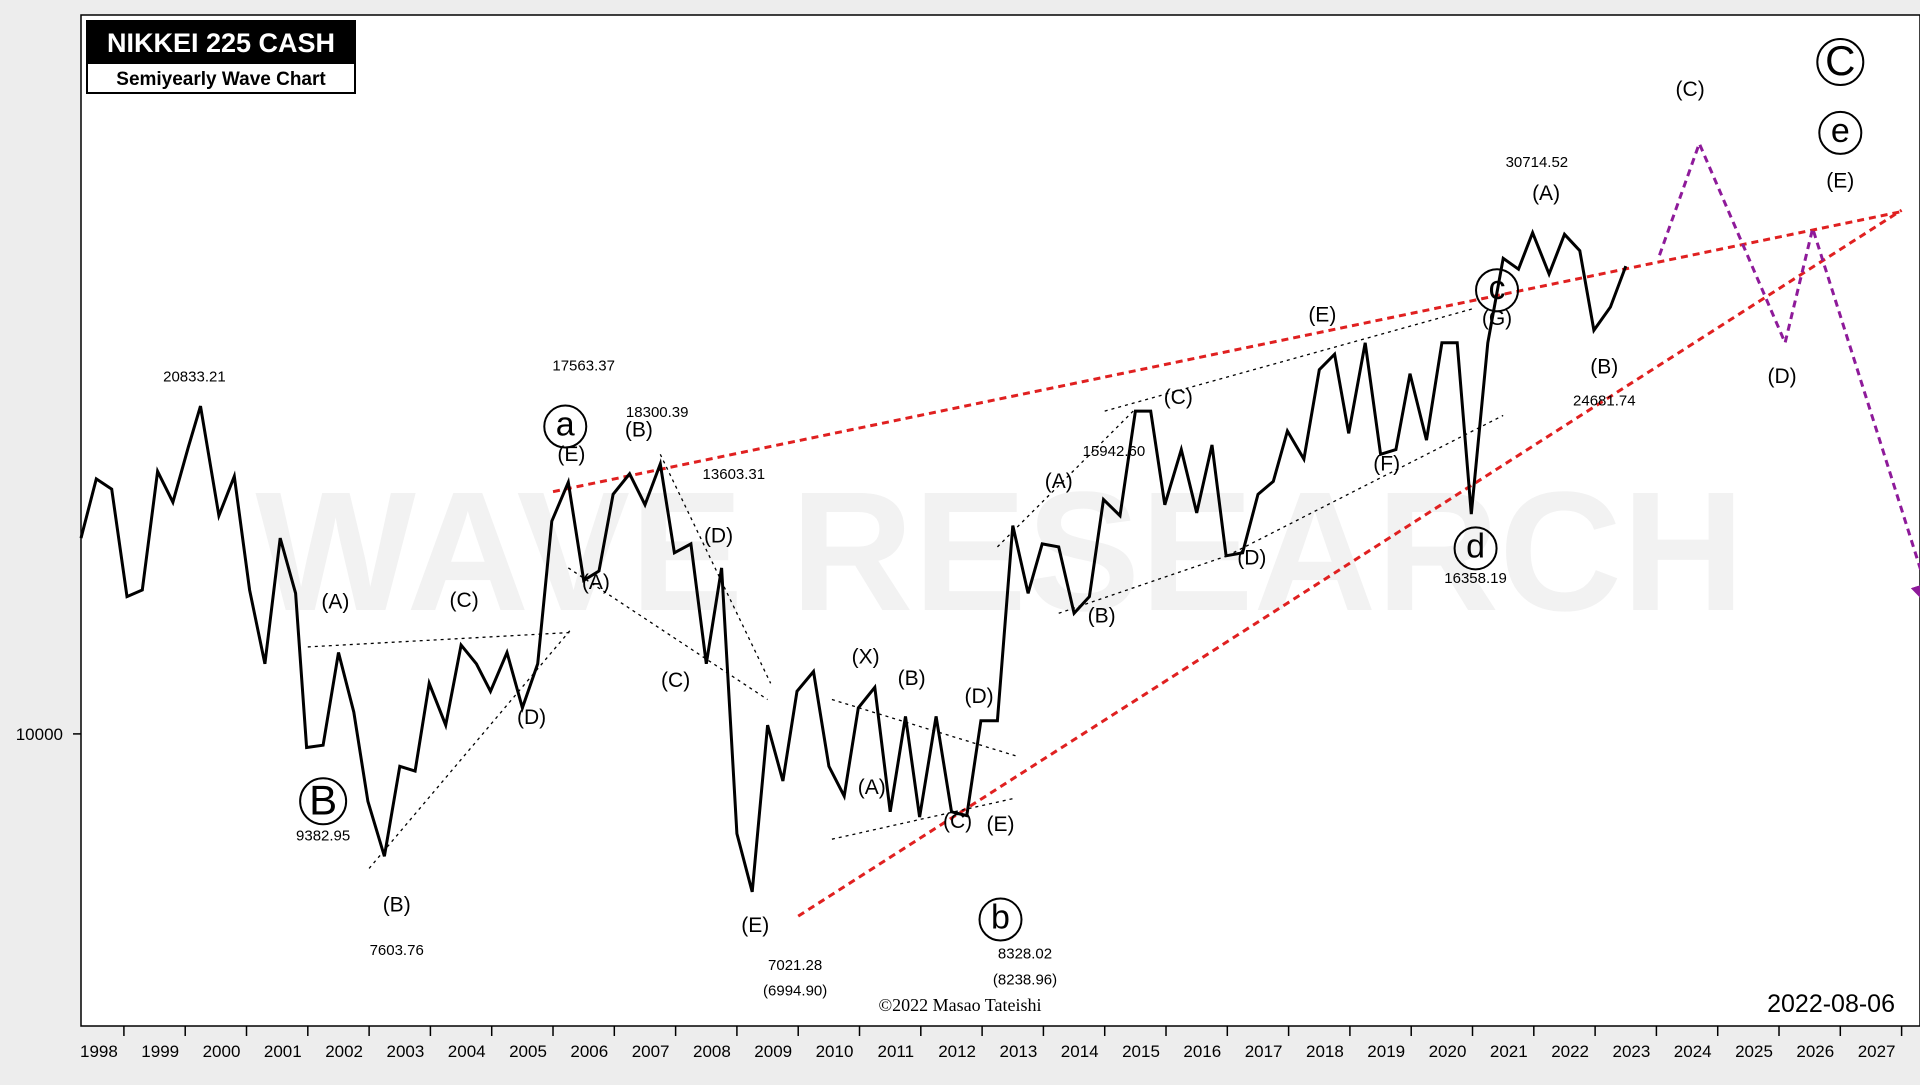 Image resolution: width=1920 pixels, height=1085 pixels. I want to click on x-tick-label: 2018, so click(1325, 1051).